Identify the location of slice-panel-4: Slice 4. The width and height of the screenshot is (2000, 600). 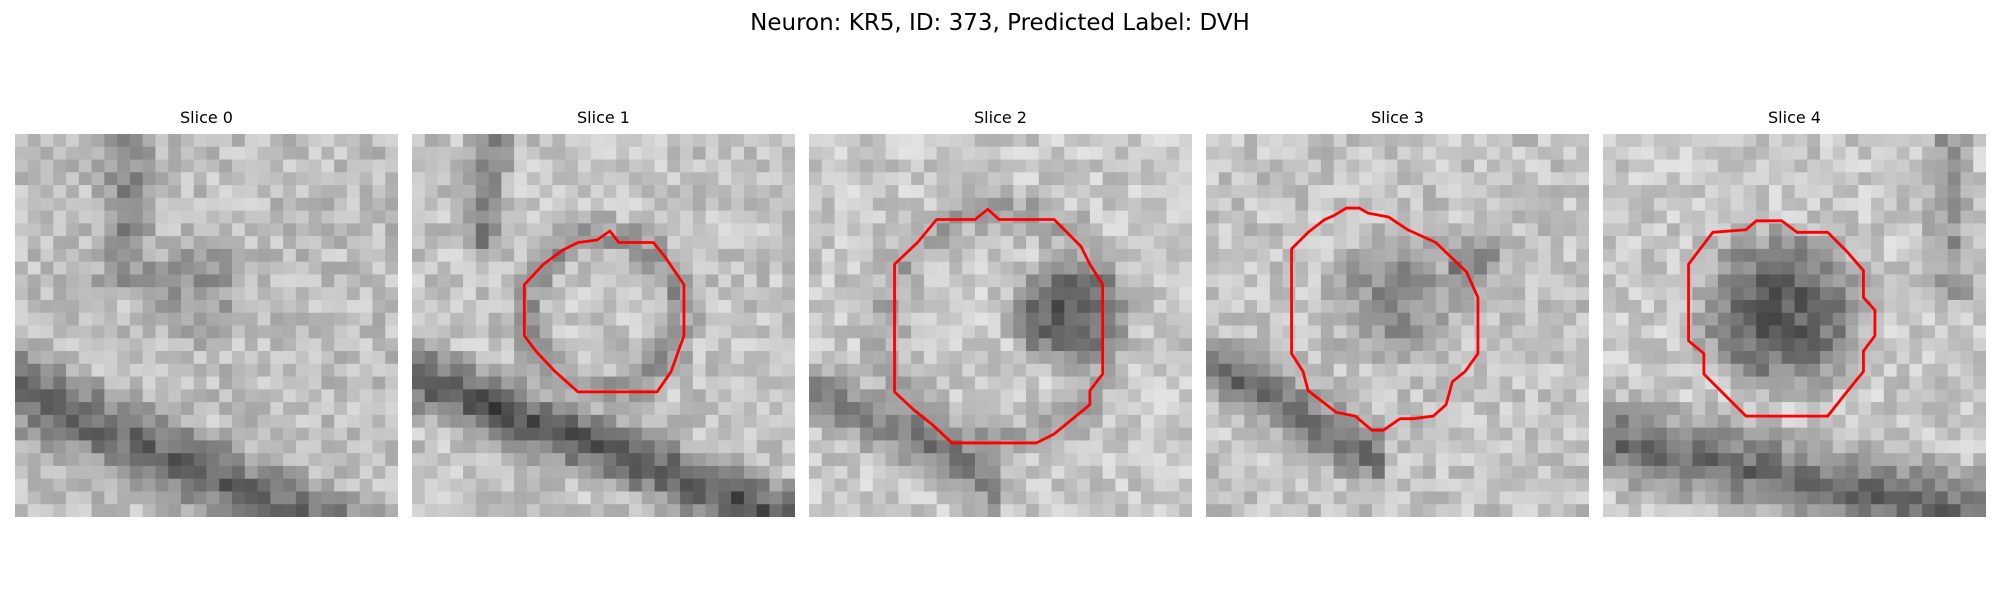
(1794, 312).